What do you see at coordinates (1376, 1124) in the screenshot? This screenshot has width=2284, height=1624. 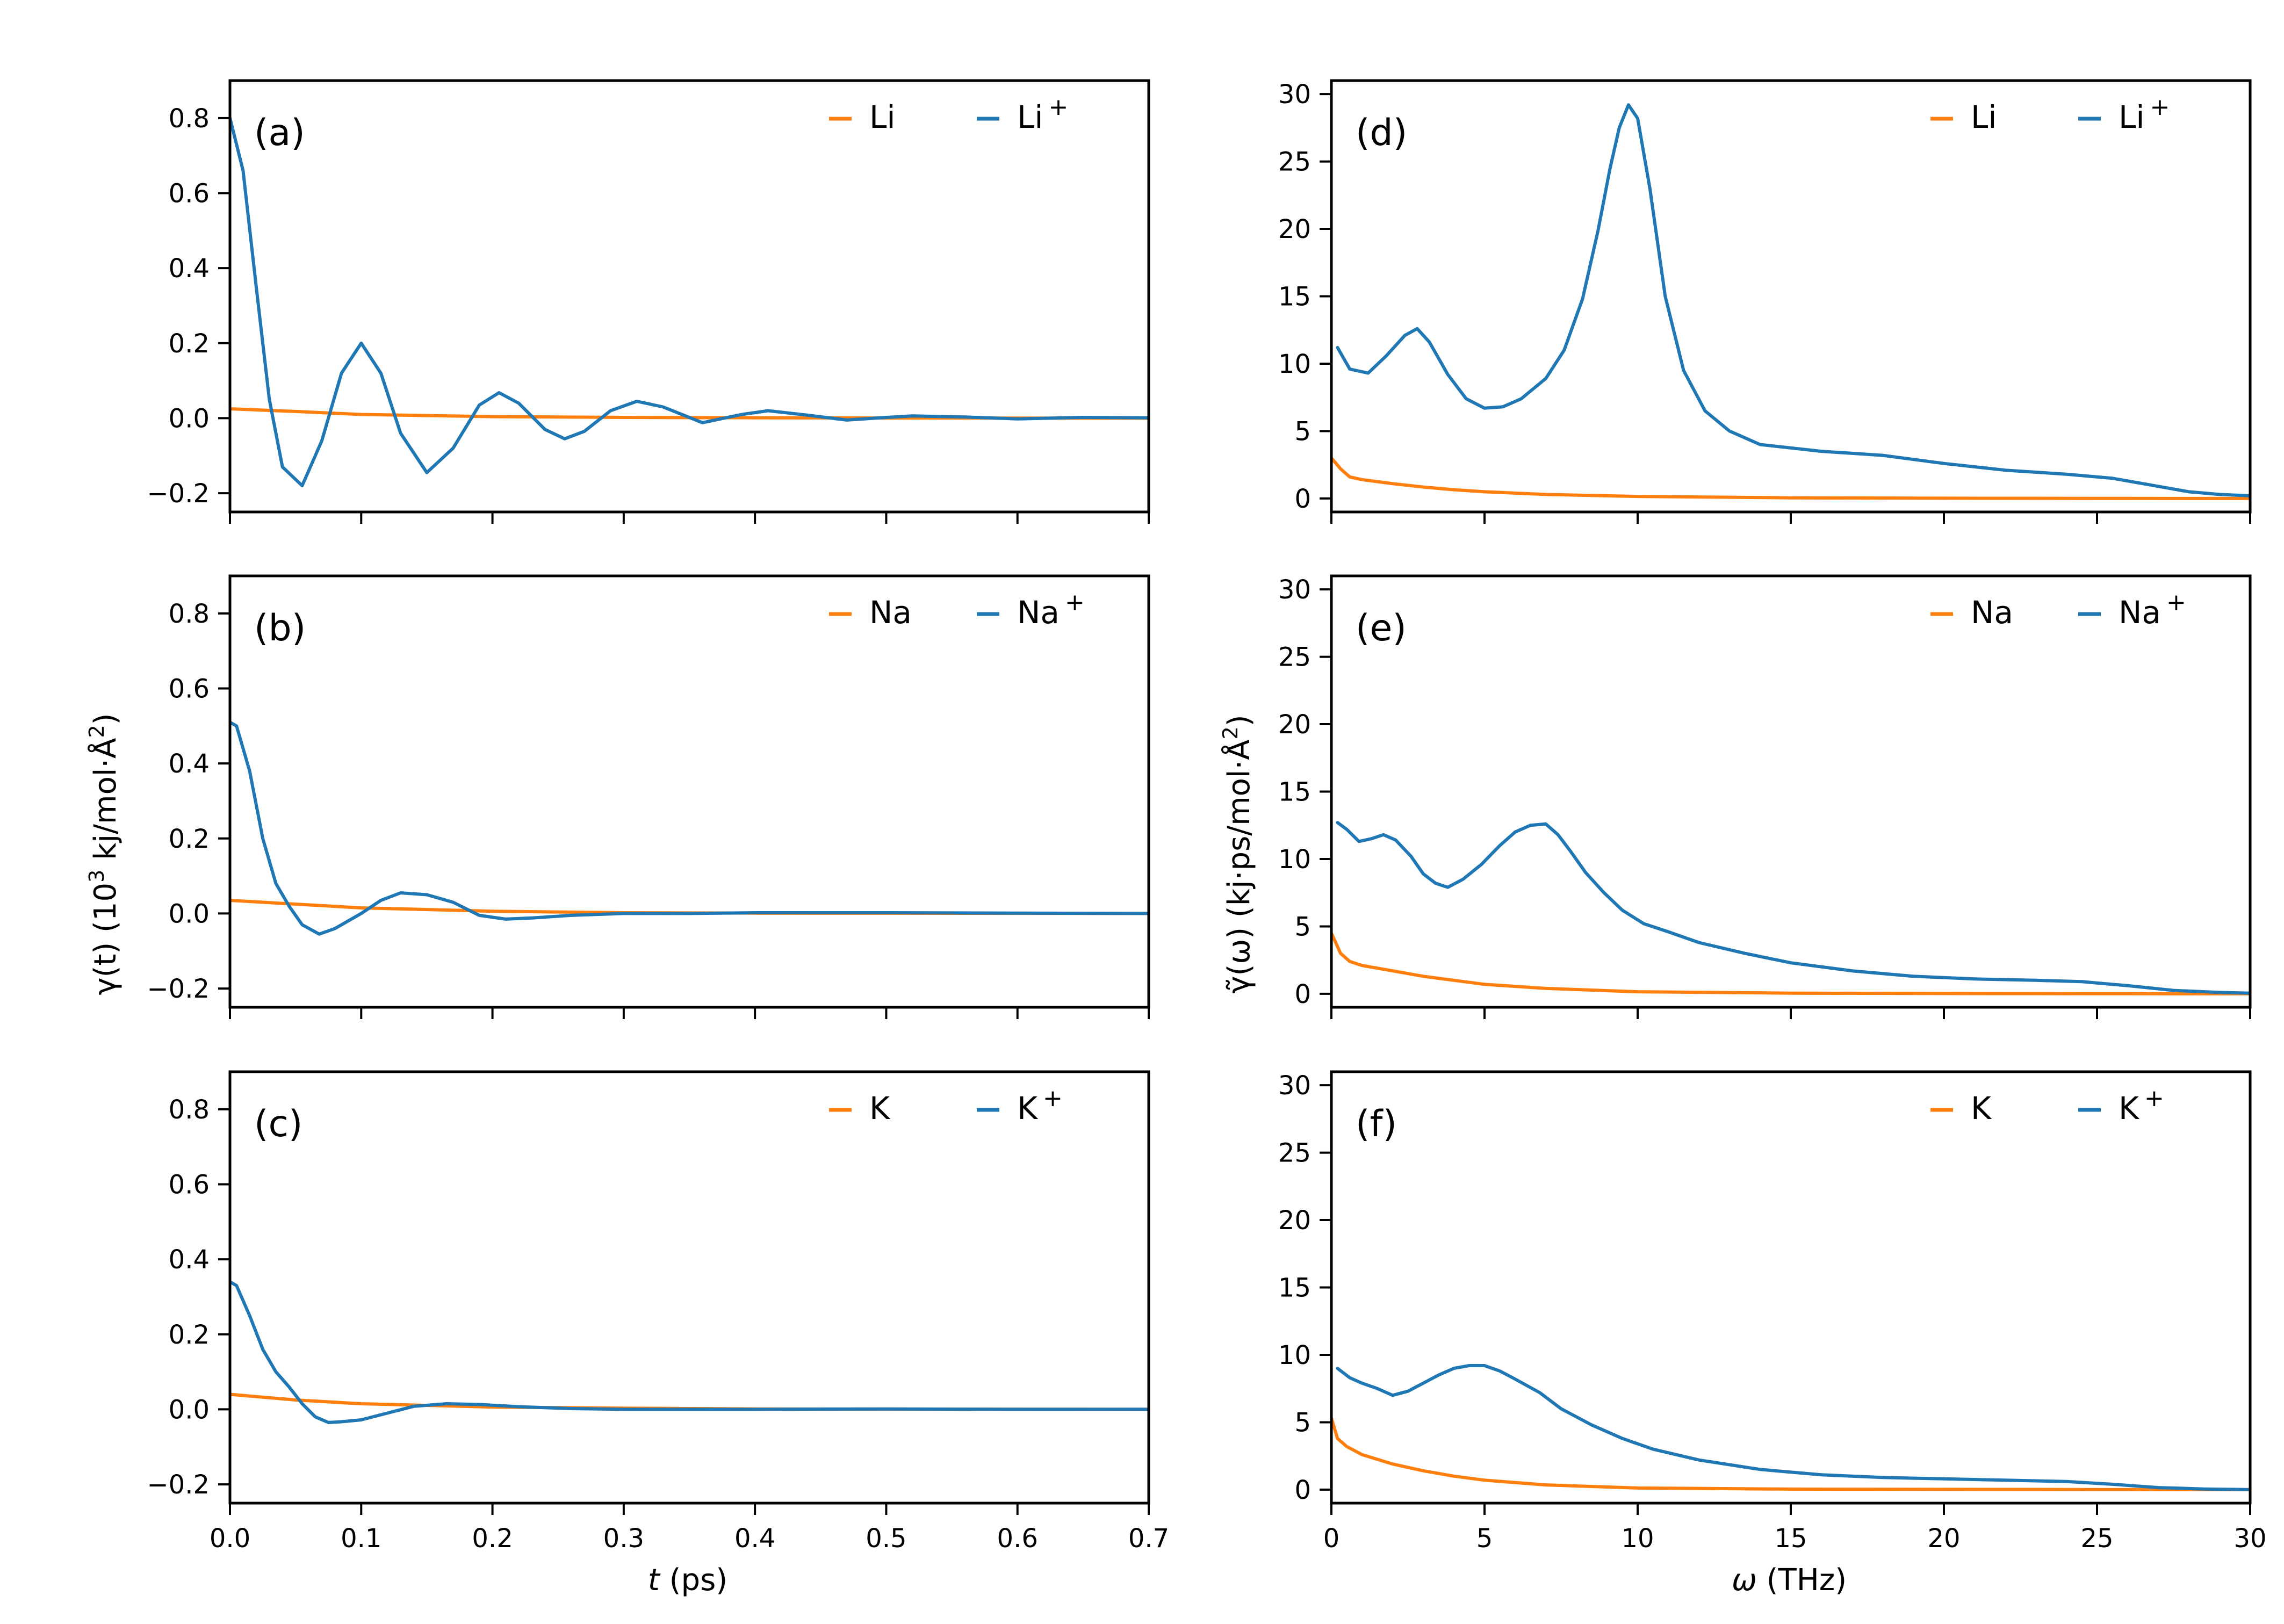 I see `panel-label: (f)` at bounding box center [1376, 1124].